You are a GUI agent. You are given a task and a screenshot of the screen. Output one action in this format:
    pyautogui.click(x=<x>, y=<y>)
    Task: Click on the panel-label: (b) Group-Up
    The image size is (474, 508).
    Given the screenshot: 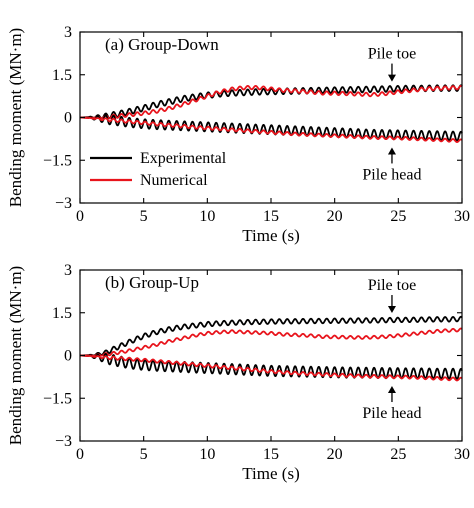 What is the action you would take?
    pyautogui.click(x=152, y=282)
    